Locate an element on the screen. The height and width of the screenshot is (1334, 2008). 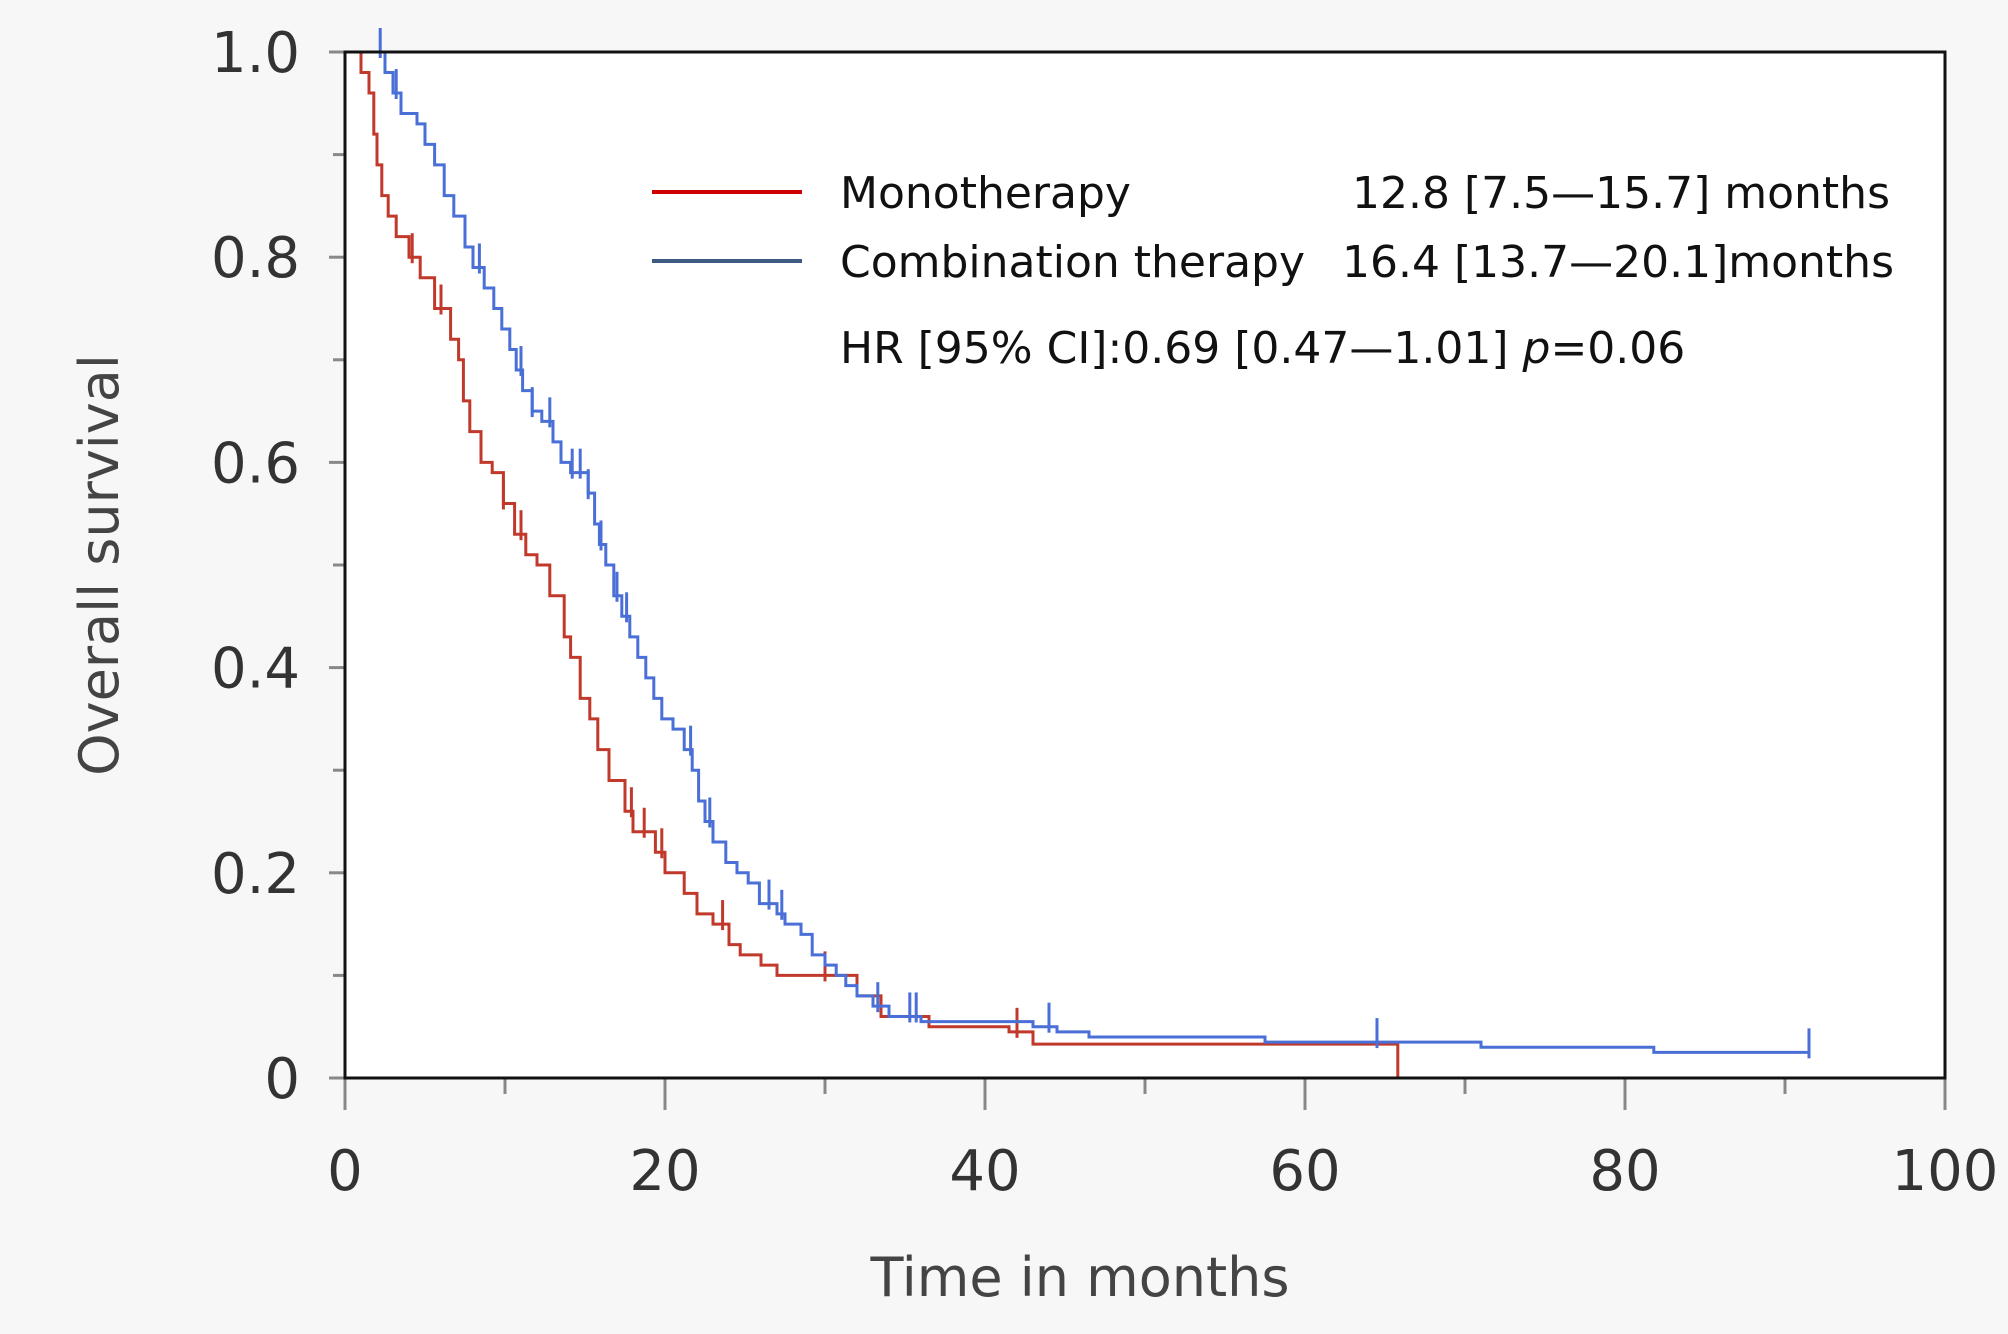
y-tick-label: 0 is located at coordinates (282, 1079).